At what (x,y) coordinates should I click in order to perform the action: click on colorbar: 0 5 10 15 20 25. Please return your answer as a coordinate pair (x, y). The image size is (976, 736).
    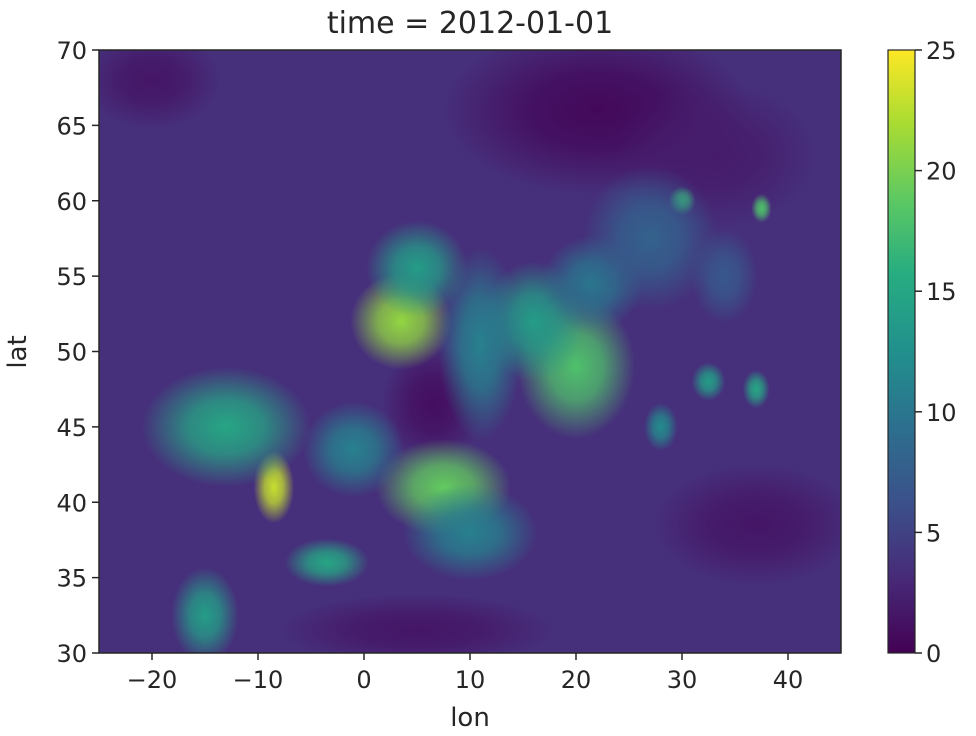
    Looking at the image, I should click on (922, 352).